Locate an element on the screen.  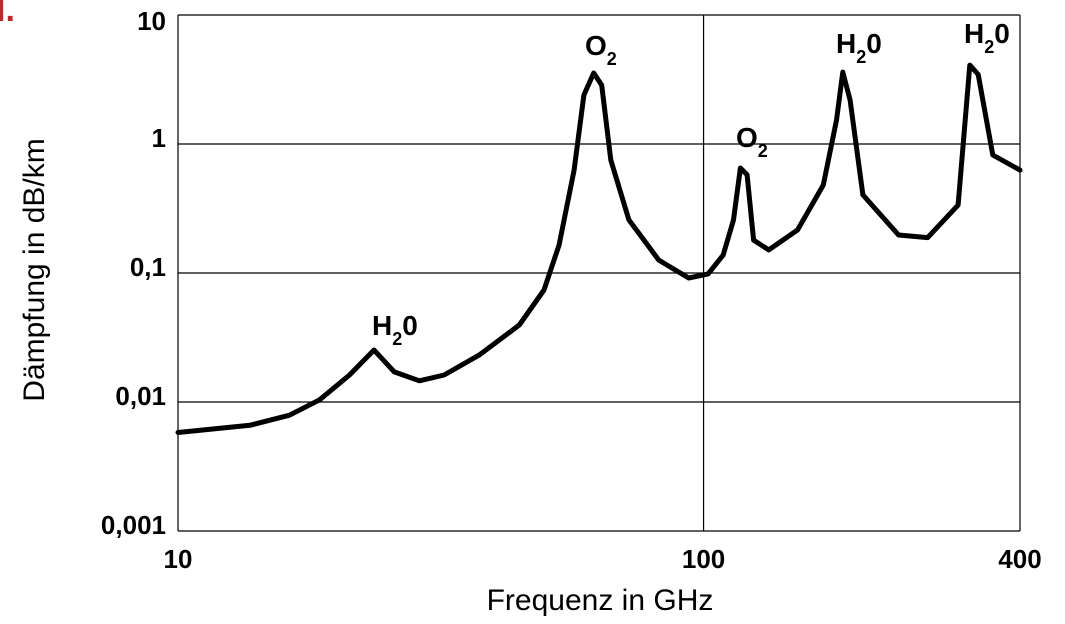
x-tick-label: 100 is located at coordinates (703, 559).